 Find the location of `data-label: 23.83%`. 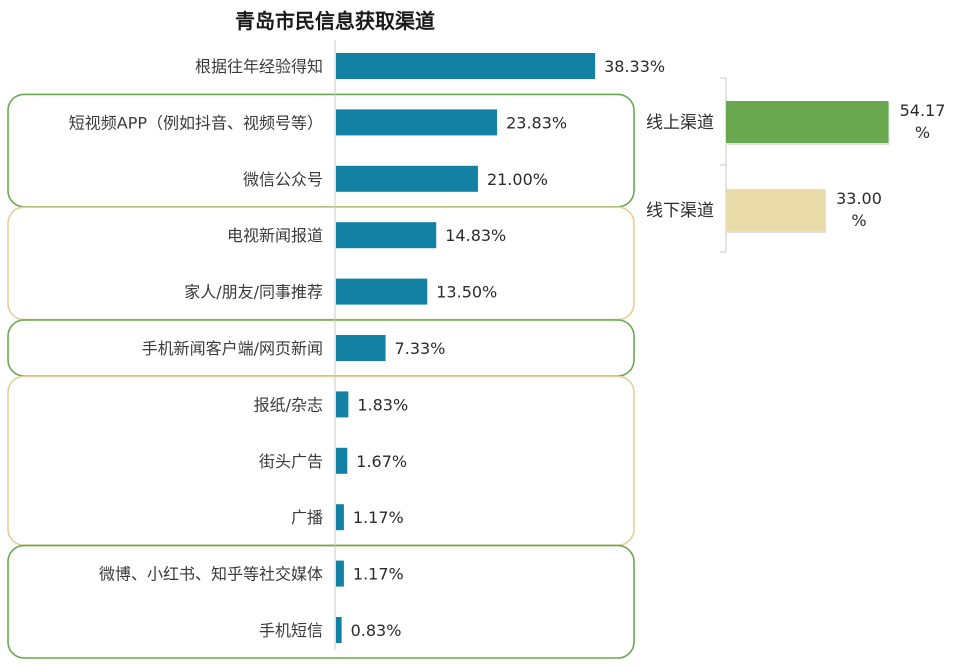

data-label: 23.83% is located at coordinates (536, 122).